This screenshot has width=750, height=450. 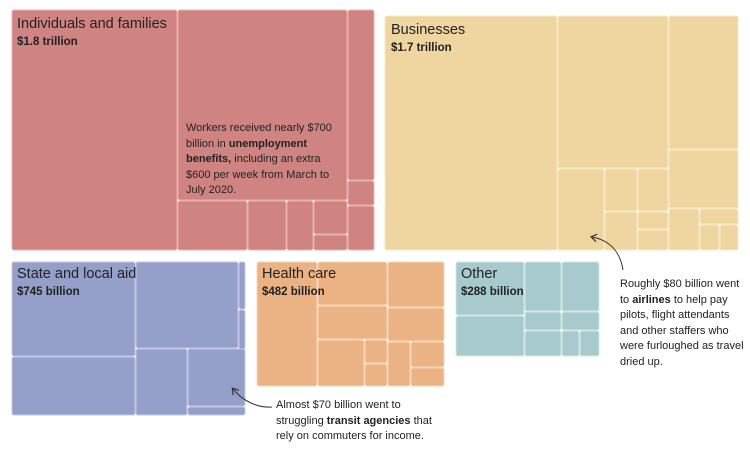 I want to click on treemap-group-other, so click(x=527, y=309).